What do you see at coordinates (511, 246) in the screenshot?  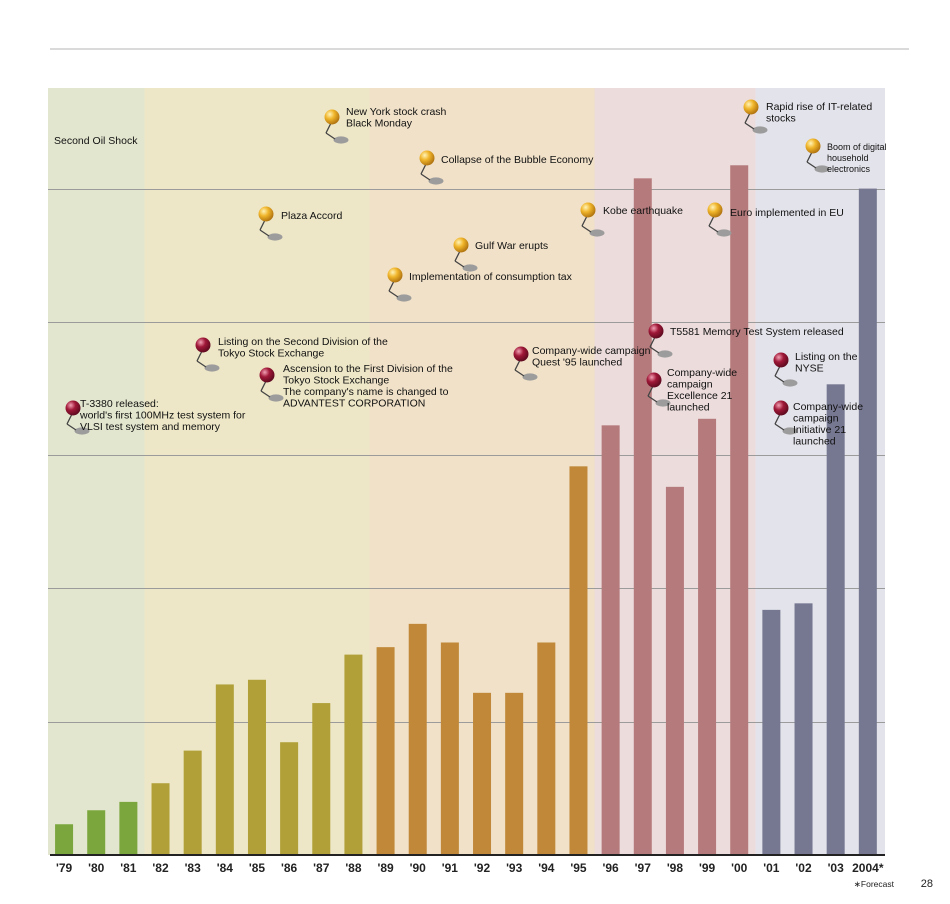 I see `annotation-text-line: Gulf War erupts` at bounding box center [511, 246].